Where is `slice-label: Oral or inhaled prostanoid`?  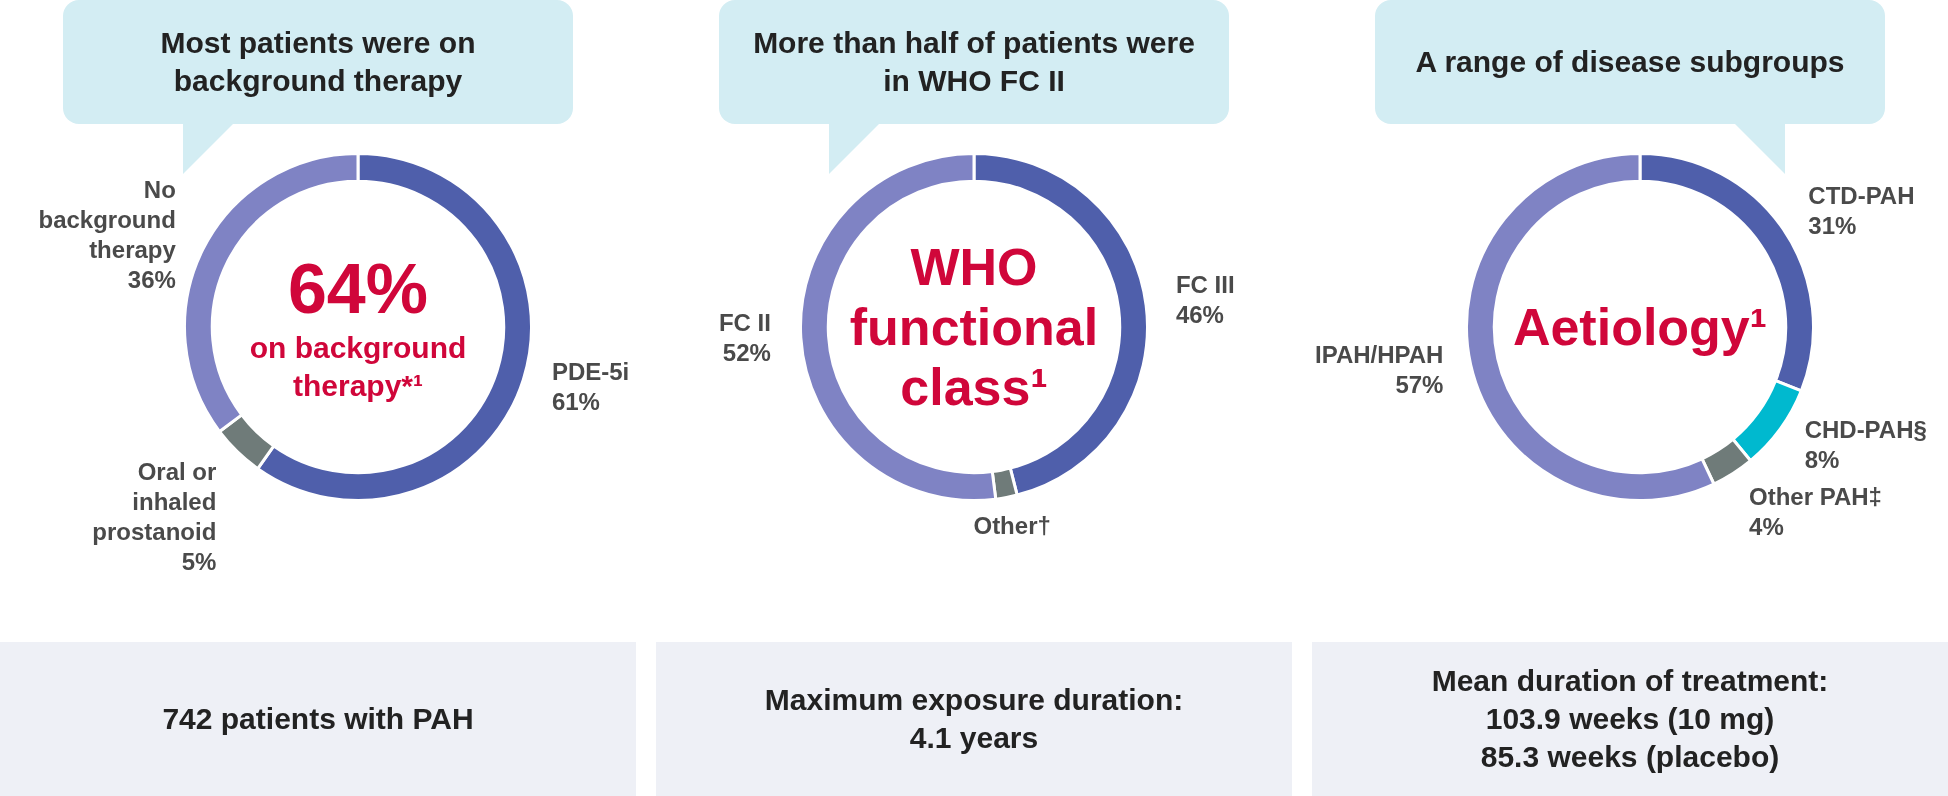
slice-label: Oral or inhaled prostanoid is located at coordinates (154, 501).